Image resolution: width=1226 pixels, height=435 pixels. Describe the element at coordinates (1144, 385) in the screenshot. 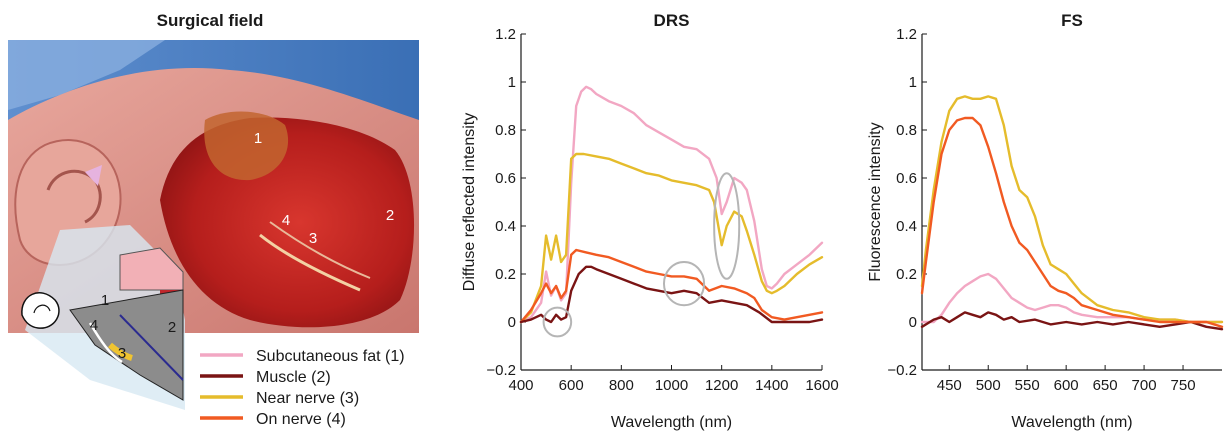

I see `fs-xtick-label: 700` at that location.